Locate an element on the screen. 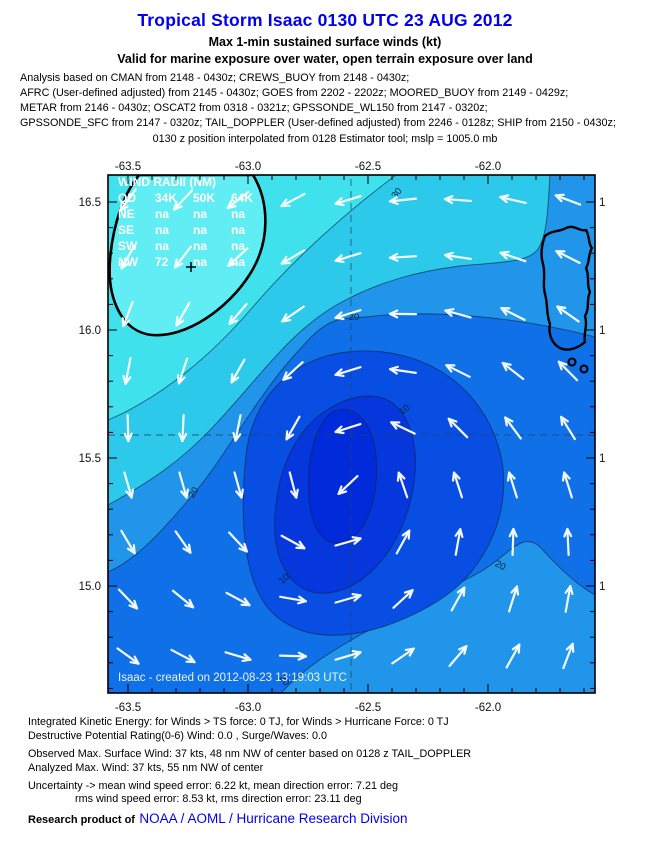 The width and height of the screenshot is (650, 847). wind-radii-cell: 34K is located at coordinates (166, 198).